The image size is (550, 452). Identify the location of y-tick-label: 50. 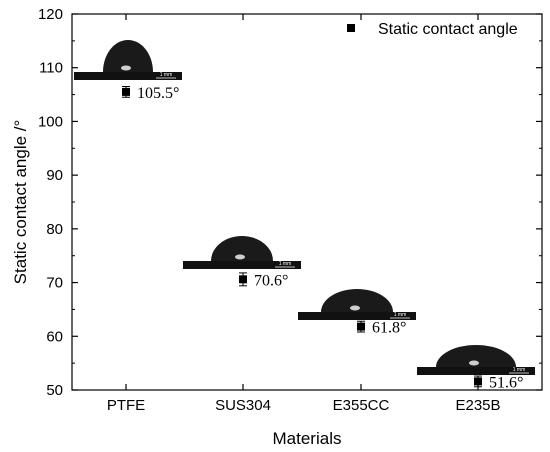
(54, 390).